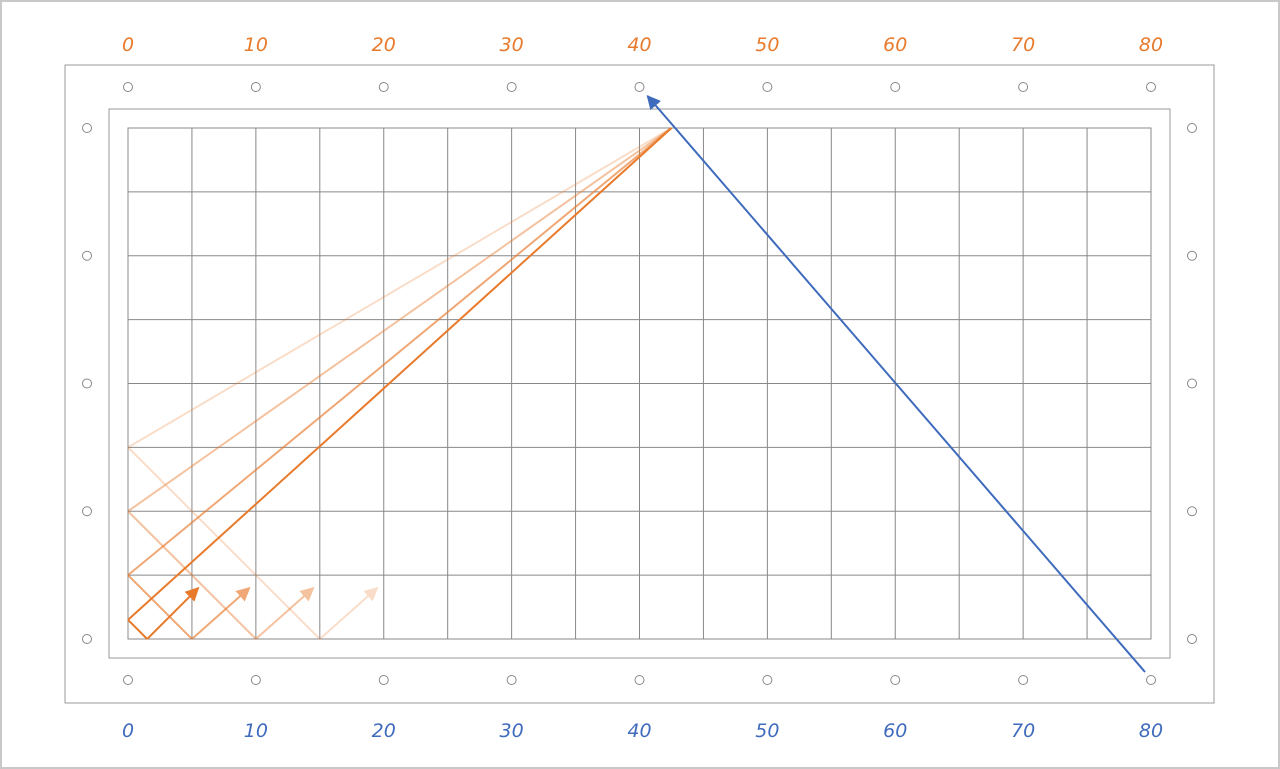  Describe the element at coordinates (256, 731) in the screenshot. I see `bottom-scale-label: 10` at that location.